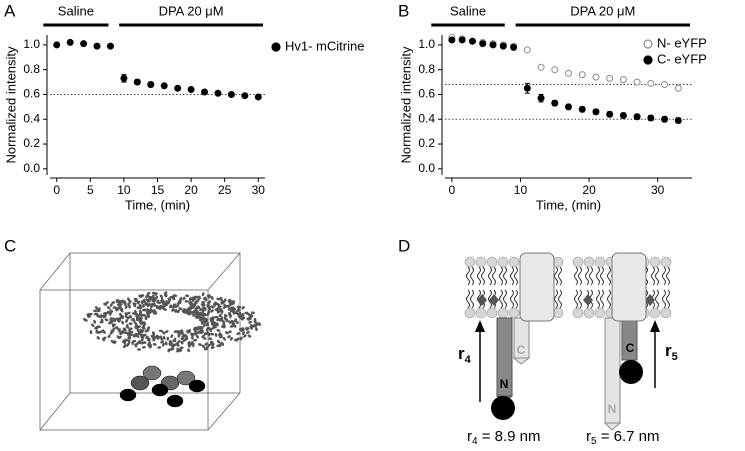 Image resolution: width=745 pixels, height=451 pixels. What do you see at coordinates (76, 10) in the screenshot?
I see `treatment-label: Saline` at bounding box center [76, 10].